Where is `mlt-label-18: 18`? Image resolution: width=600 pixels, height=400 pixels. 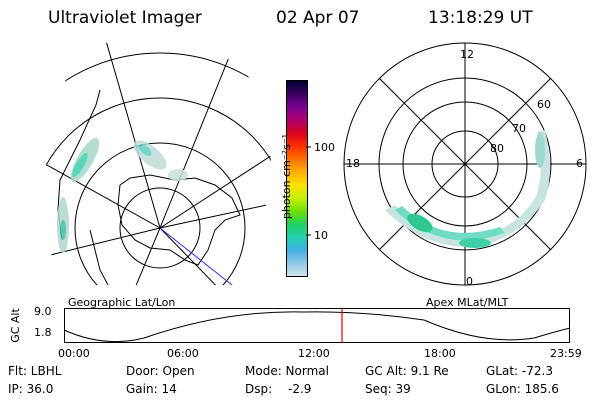 mlt-label-18: 18 is located at coordinates (353, 163).